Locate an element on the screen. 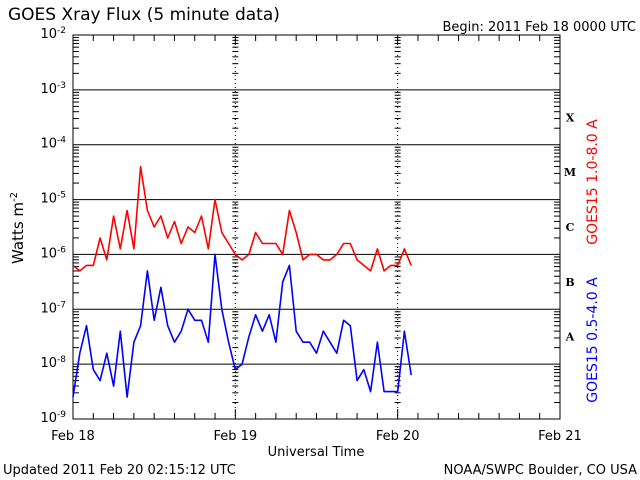  y-axis-label: Watts m-2 is located at coordinates (18, 228).